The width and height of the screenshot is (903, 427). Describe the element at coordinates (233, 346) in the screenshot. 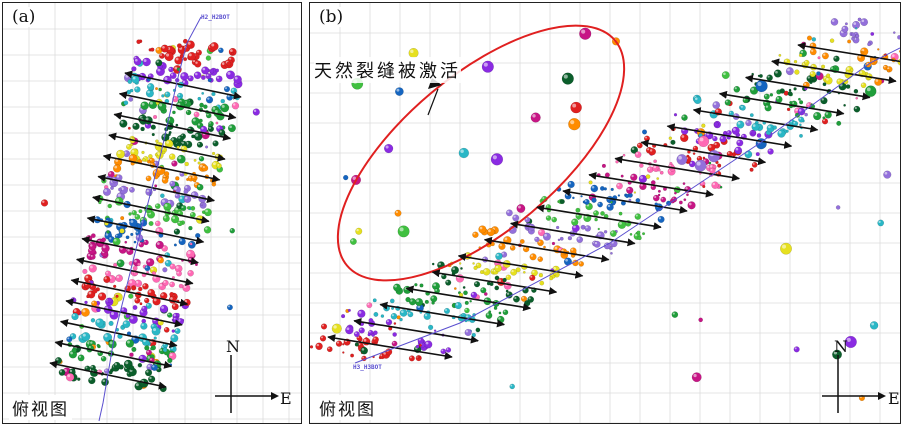

I see `north-label: N` at that location.